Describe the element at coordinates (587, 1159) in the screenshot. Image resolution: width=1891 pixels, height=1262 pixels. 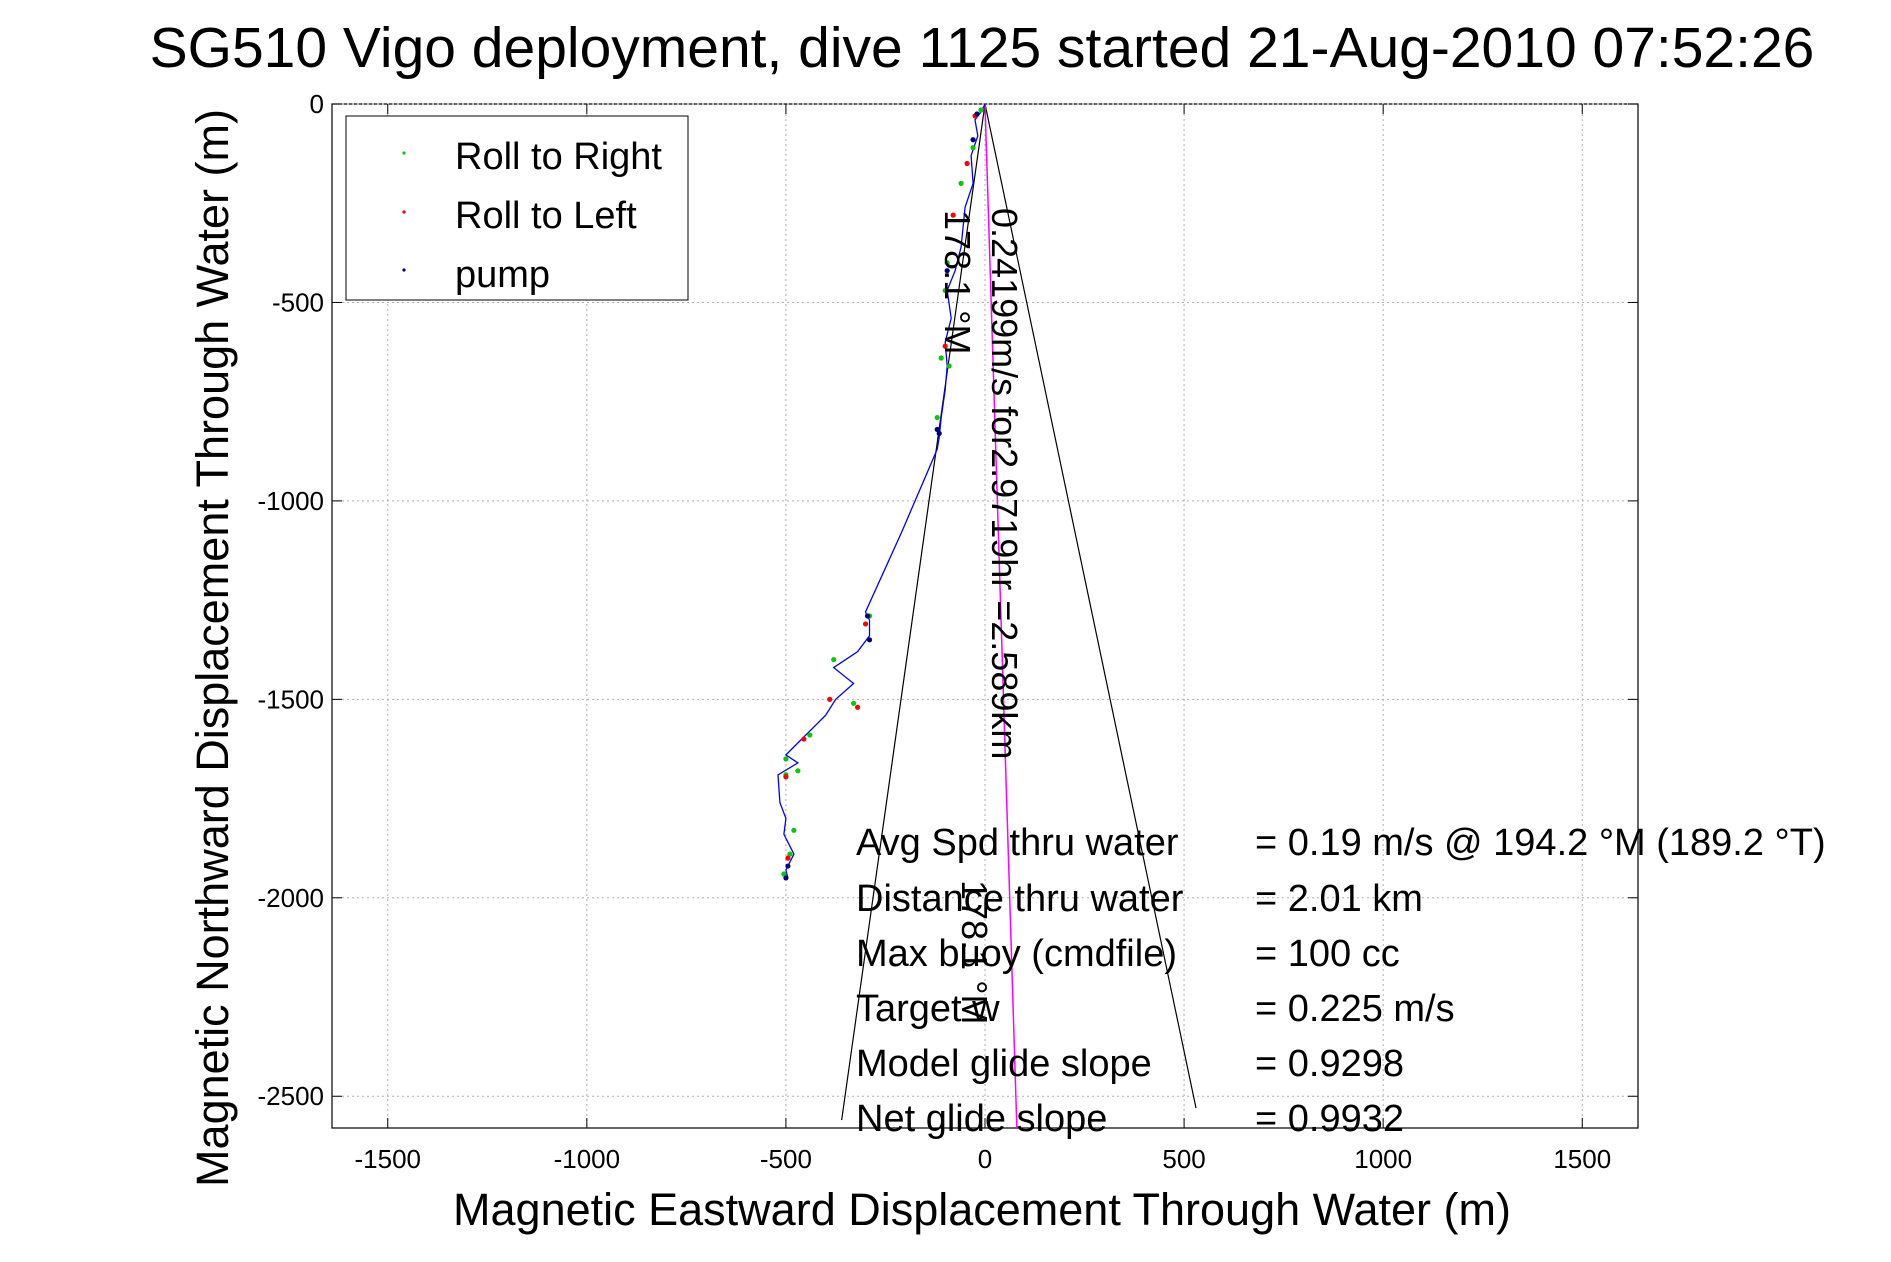
I see `x-tick-label: -1000` at that location.